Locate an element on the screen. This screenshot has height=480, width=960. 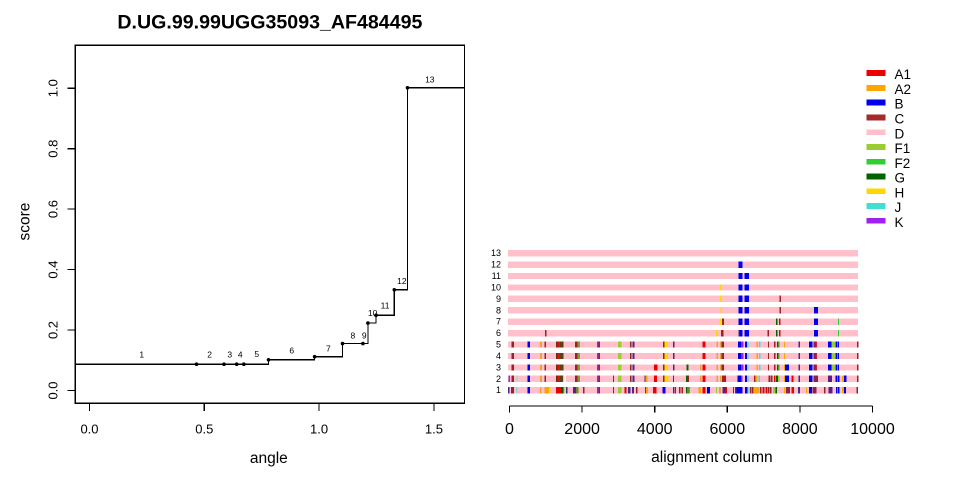
svg-text: score is located at coordinates (25, 222).